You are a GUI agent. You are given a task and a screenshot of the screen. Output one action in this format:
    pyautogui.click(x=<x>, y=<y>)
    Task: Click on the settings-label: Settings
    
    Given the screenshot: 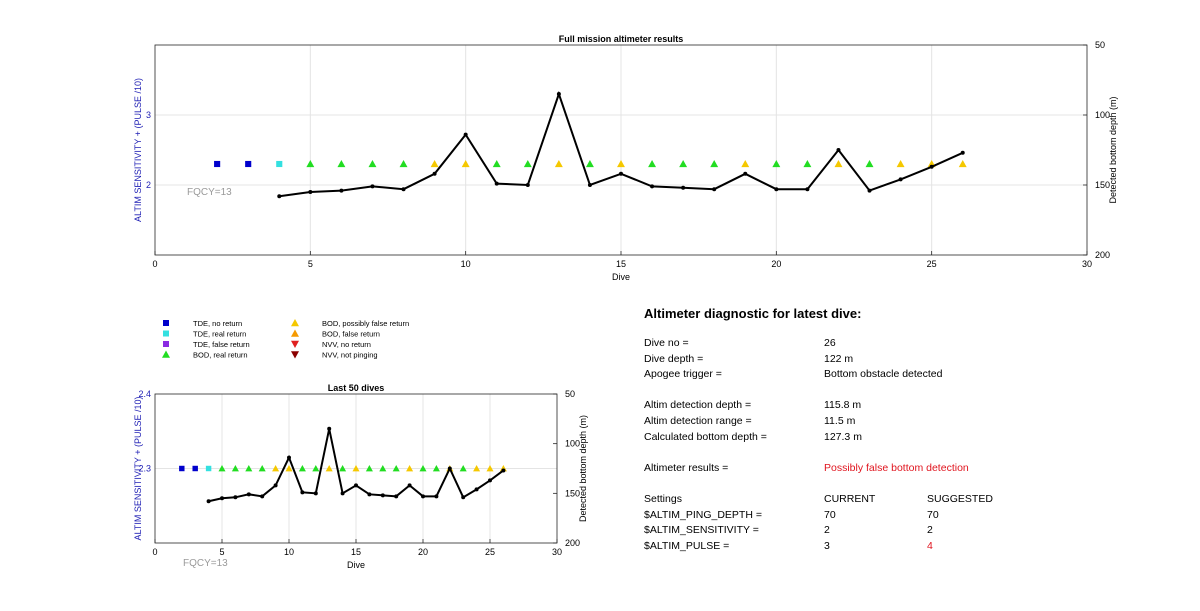 What is the action you would take?
    pyautogui.click(x=663, y=498)
    